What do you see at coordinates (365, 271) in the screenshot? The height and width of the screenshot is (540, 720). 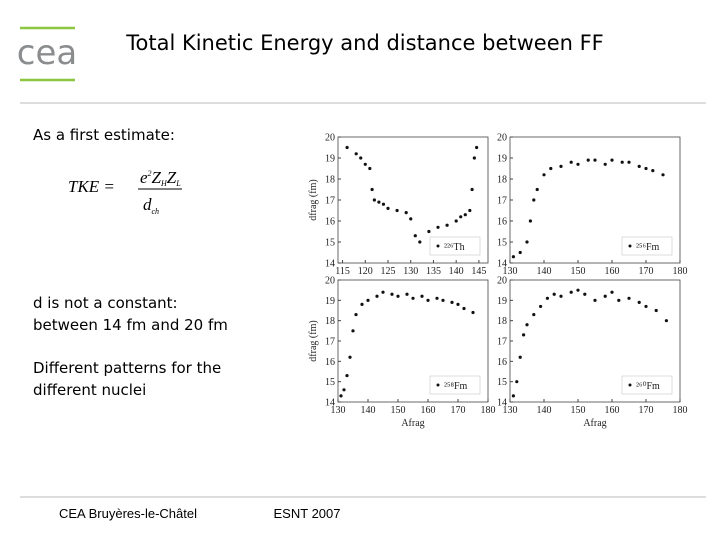 I see `x-tick-label: 120` at bounding box center [365, 271].